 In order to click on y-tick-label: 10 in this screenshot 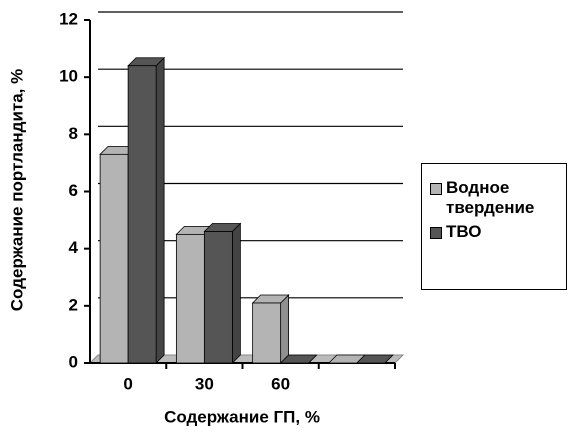, I will do `click(68, 76)`.